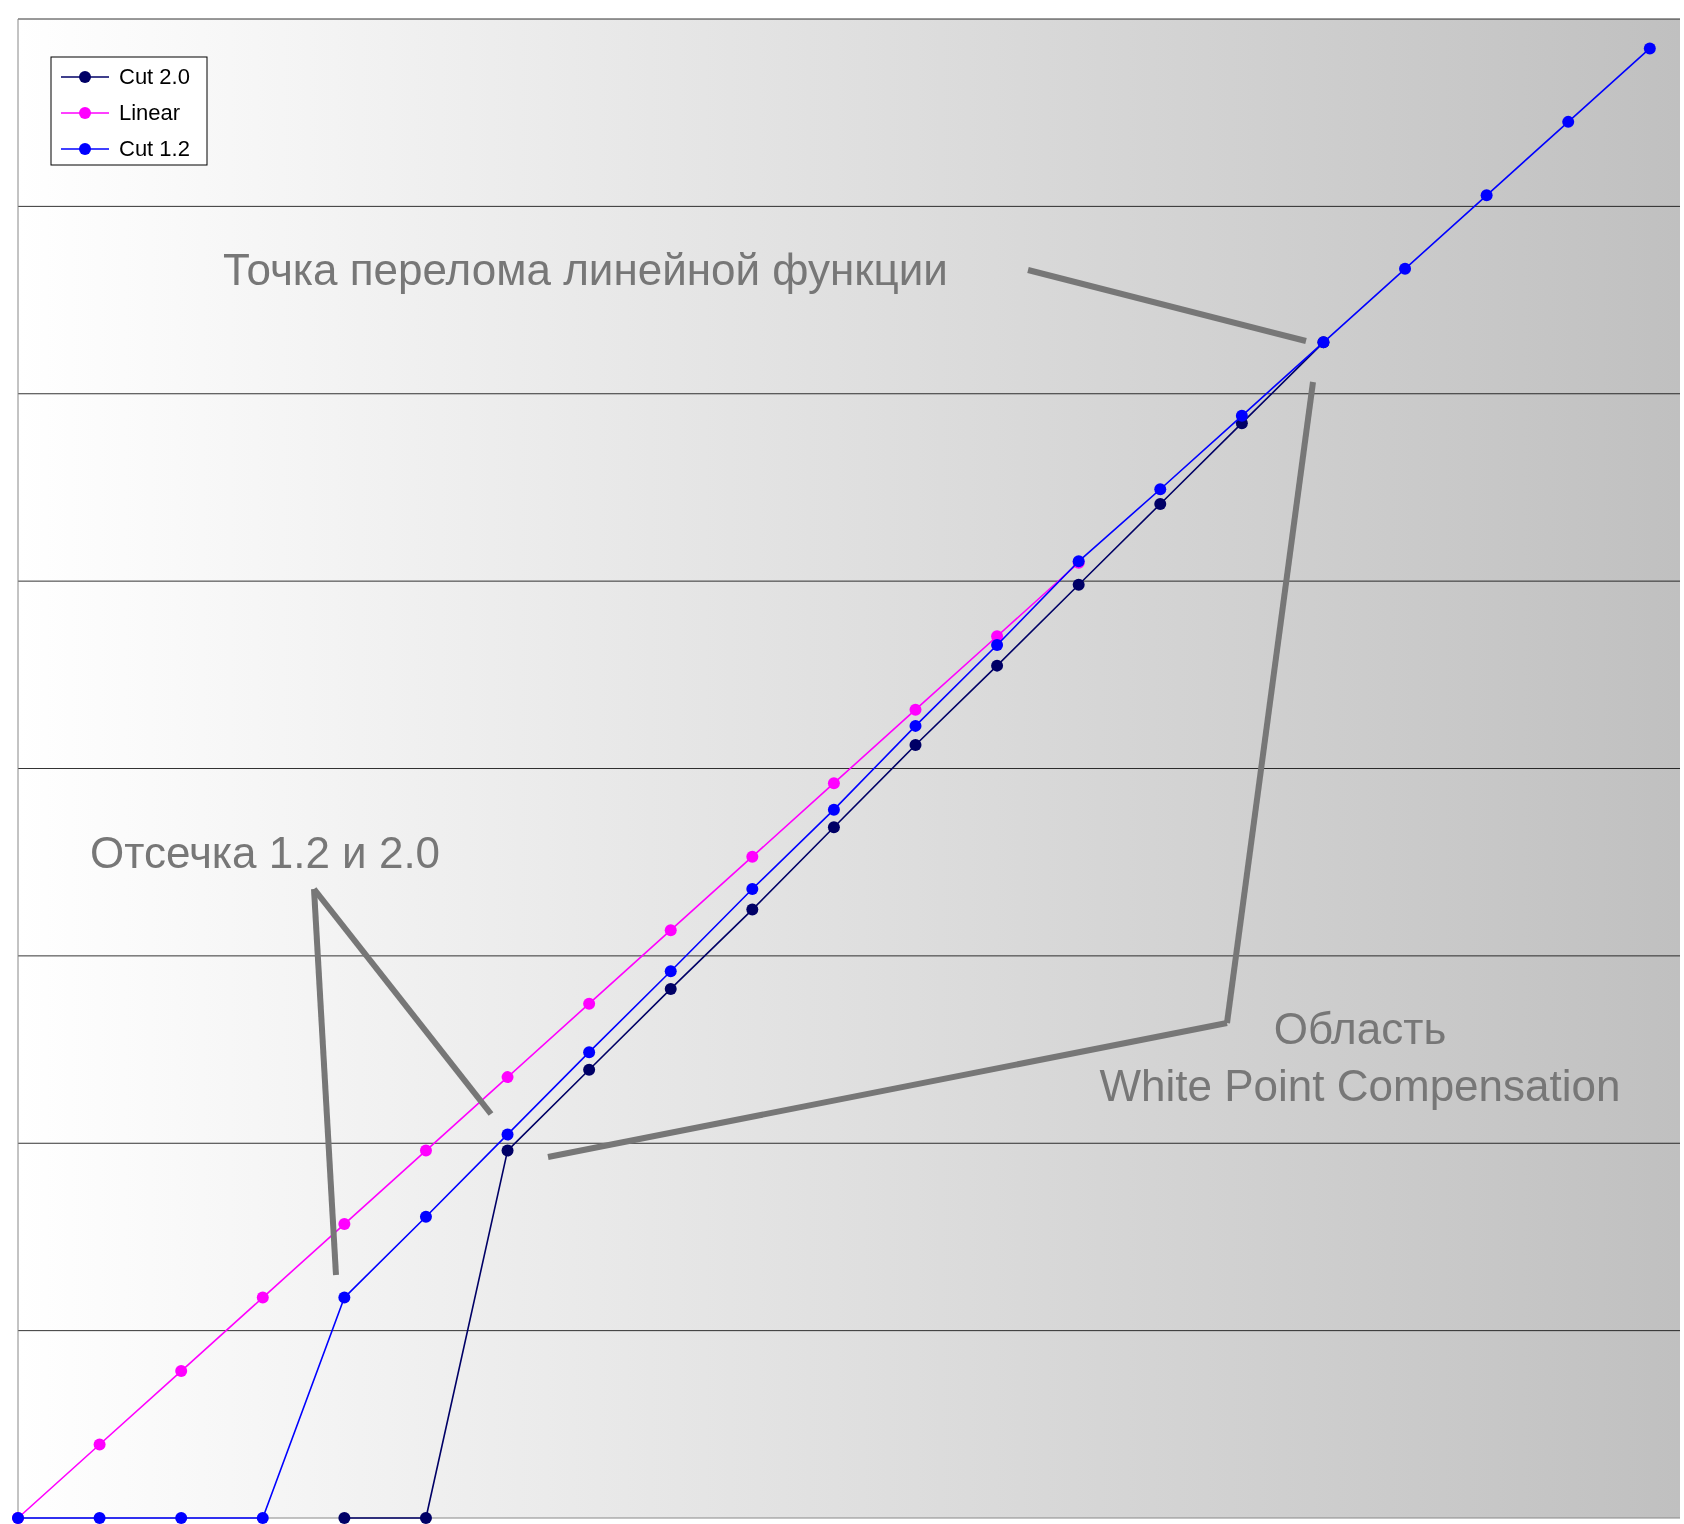  Describe the element at coordinates (150, 112) in the screenshot. I see `legend-label: Linear` at that location.